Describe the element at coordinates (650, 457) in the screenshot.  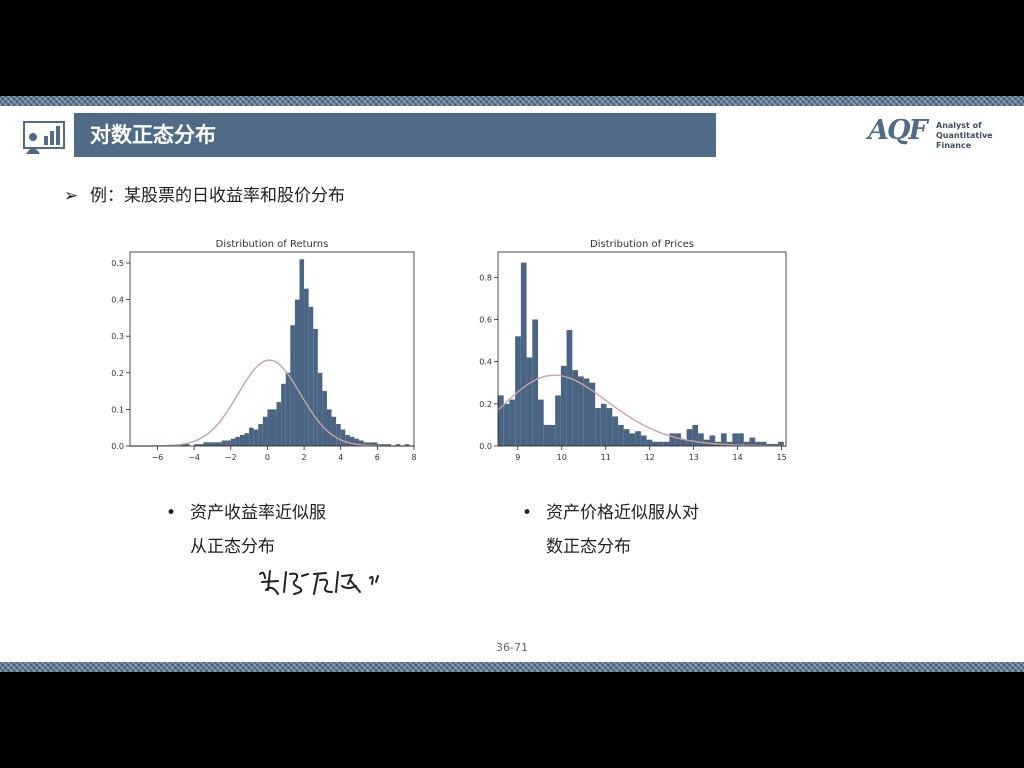
I see `x-tick-label: 12` at that location.